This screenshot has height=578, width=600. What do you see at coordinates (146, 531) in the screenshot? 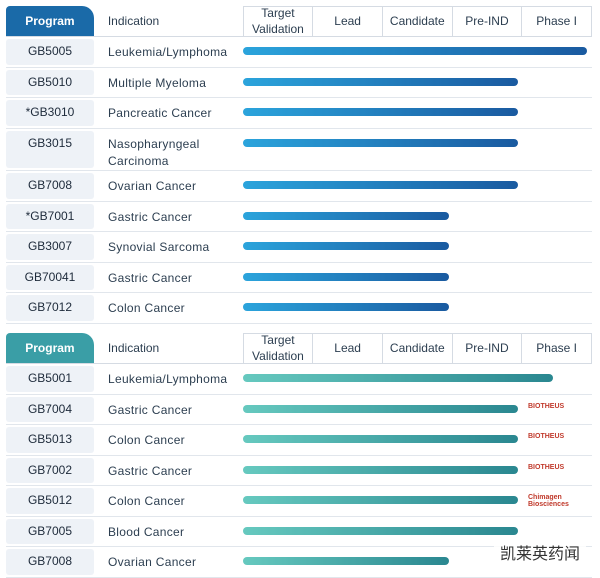
I see `indication-cell: Blood Cancer` at bounding box center [146, 531].